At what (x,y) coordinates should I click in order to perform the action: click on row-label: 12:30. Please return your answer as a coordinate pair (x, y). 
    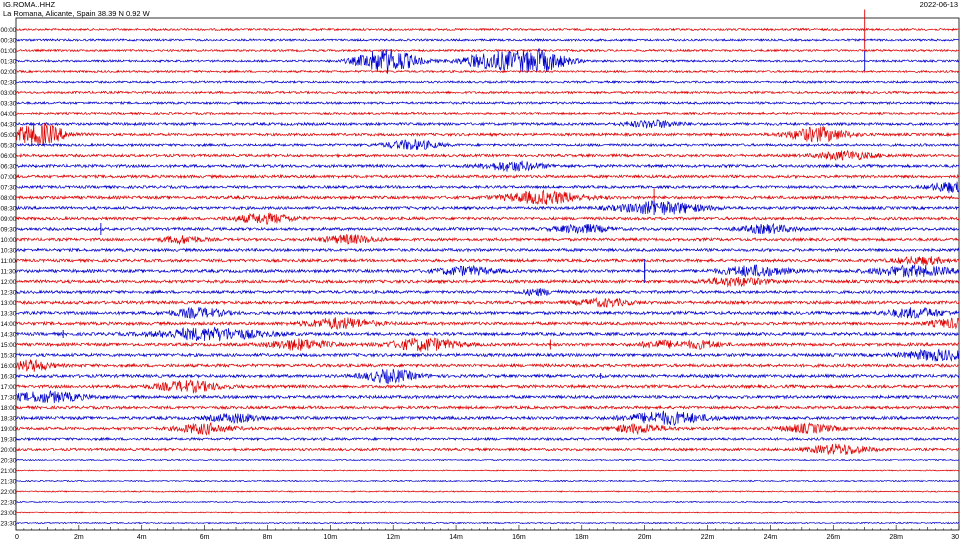
    Looking at the image, I should click on (9, 292).